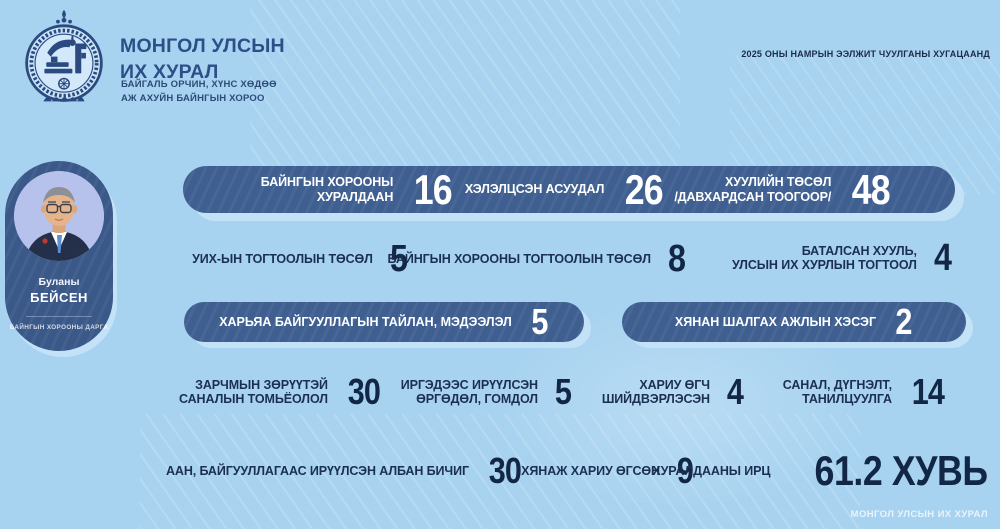  What do you see at coordinates (59, 327) in the screenshot?
I see `chairman-position: БАЙНГЫН ХОРООНЫ ДАРГА` at bounding box center [59, 327].